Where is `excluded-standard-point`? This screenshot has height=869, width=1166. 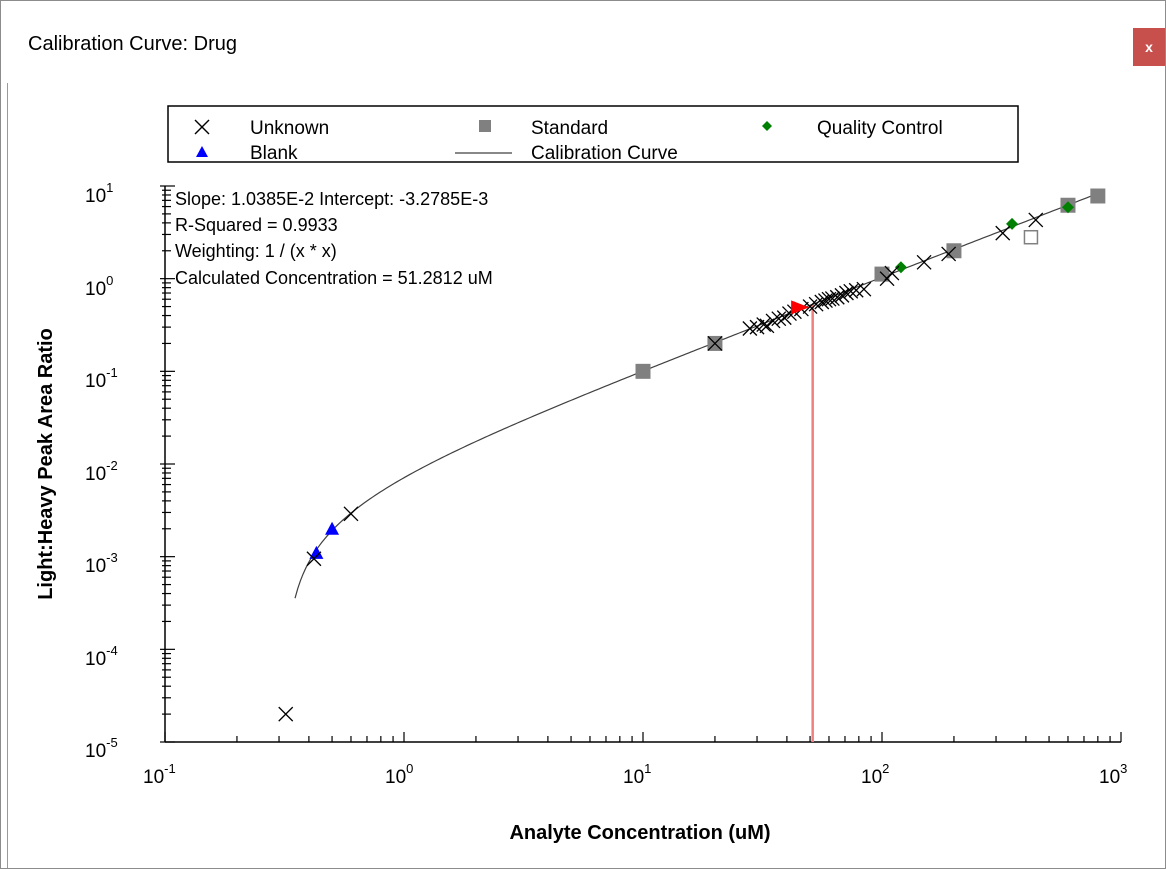 excluded-standard-point is located at coordinates (1031, 237).